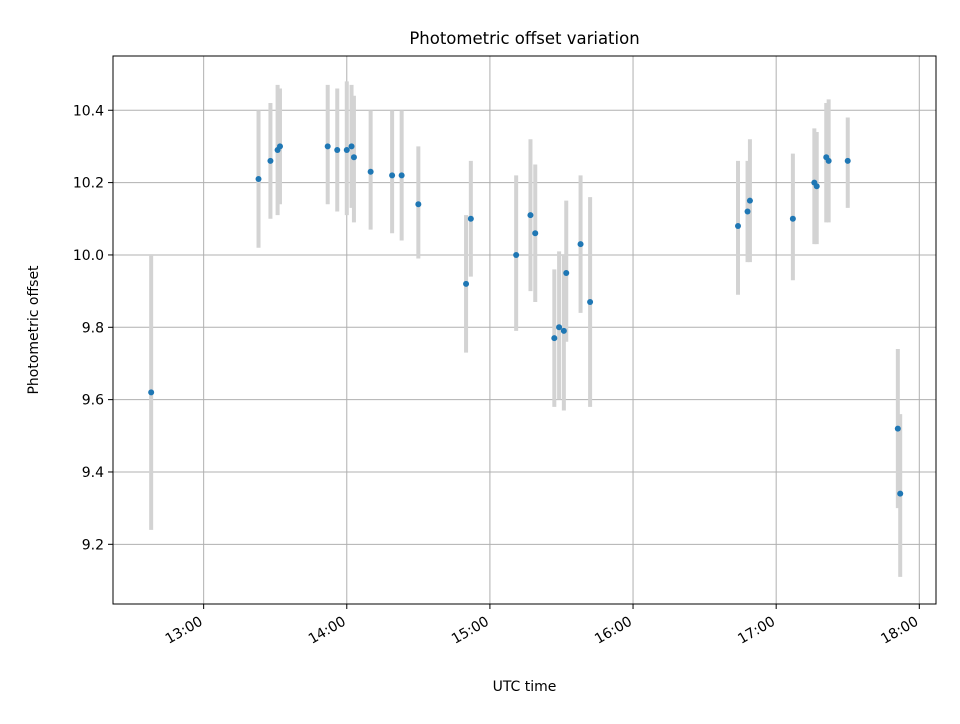  Describe the element at coordinates (542, 626) in the screenshot. I see `x-axis-ticks: 13:00 14:00 15:00 16:00 17:00 18:00` at that location.